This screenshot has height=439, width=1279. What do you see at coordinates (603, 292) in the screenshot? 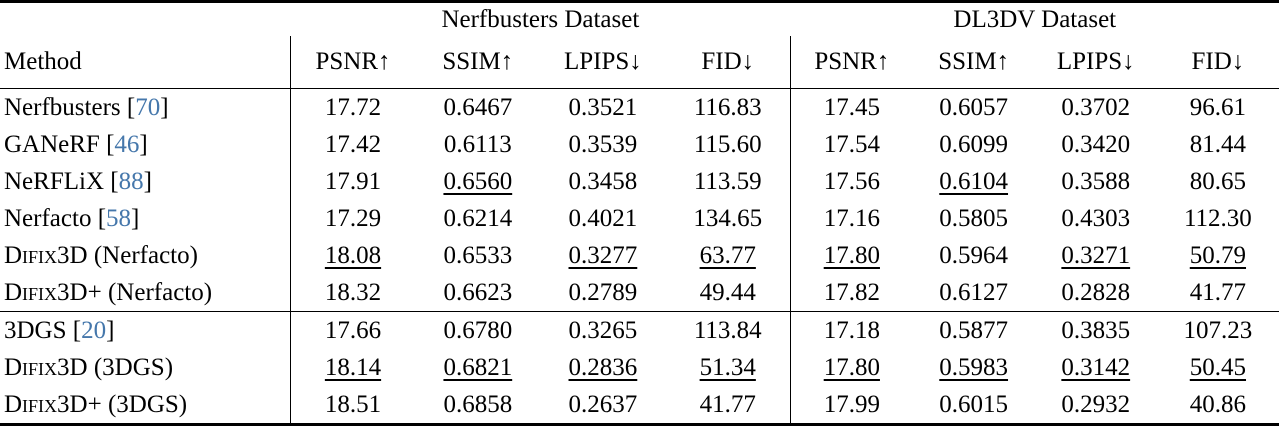
I see `value-cell: 0.2789` at bounding box center [603, 292].